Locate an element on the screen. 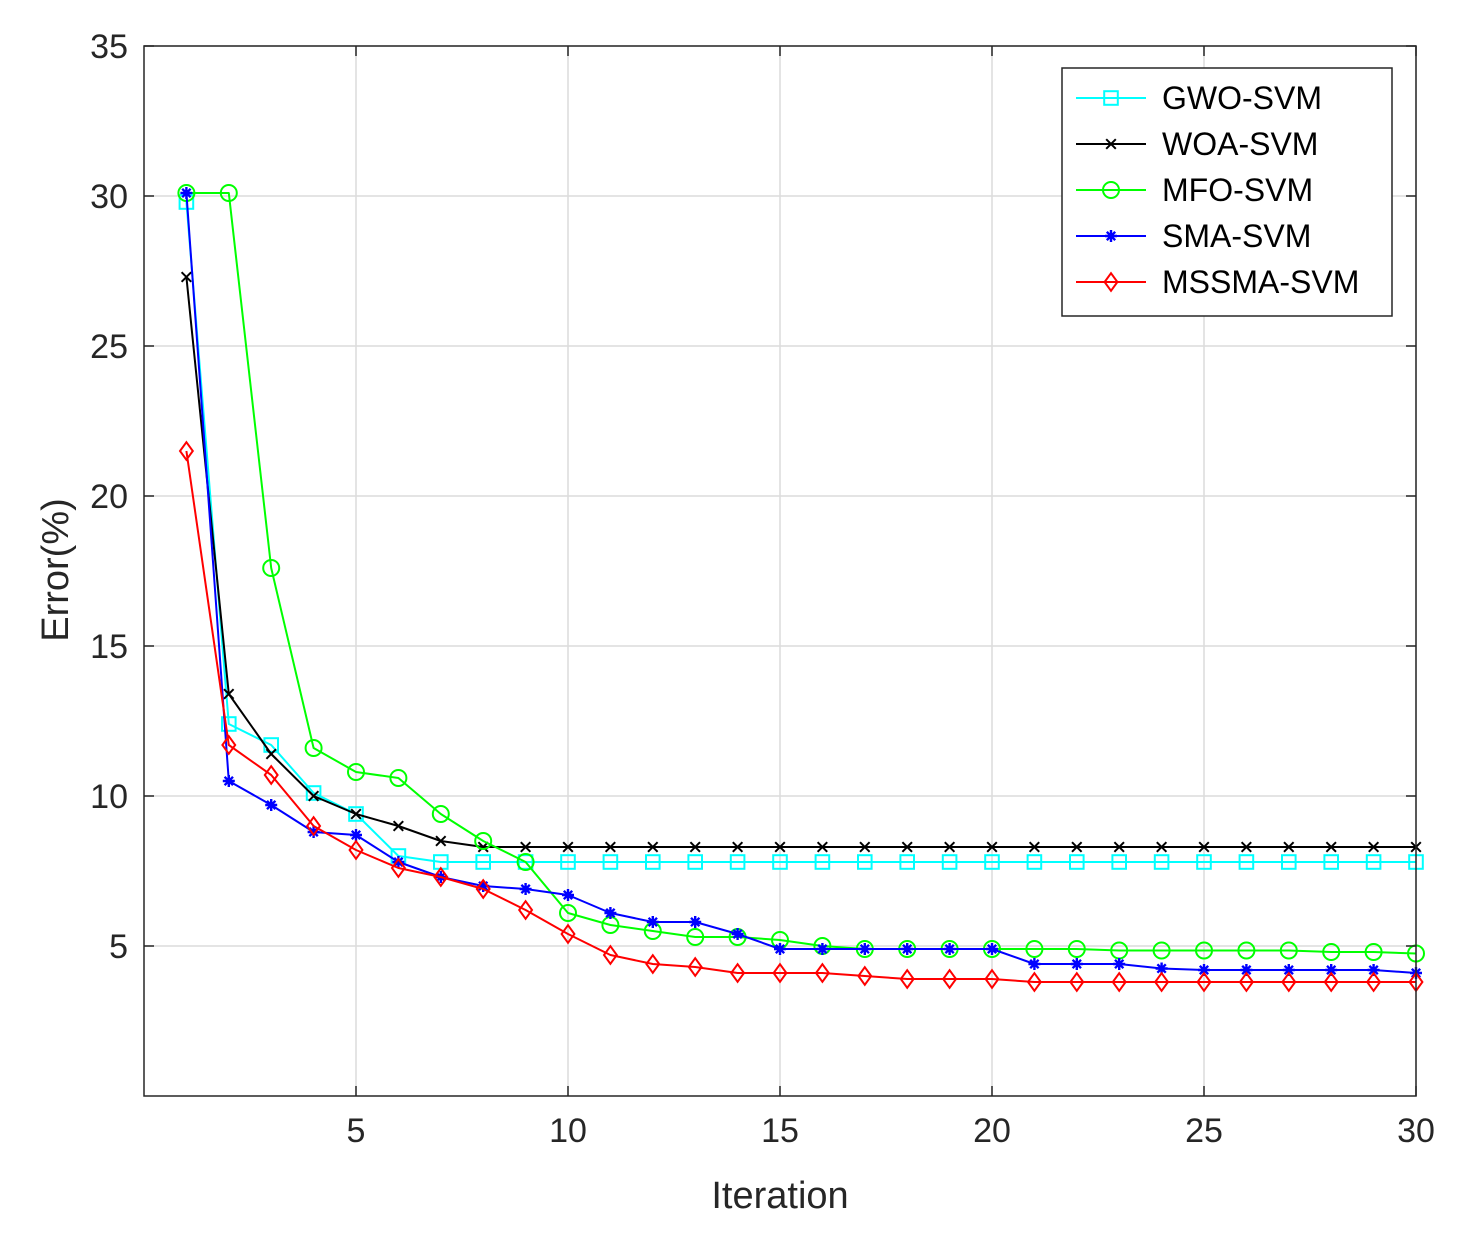  y-tick-label: 10 is located at coordinates (109, 797).